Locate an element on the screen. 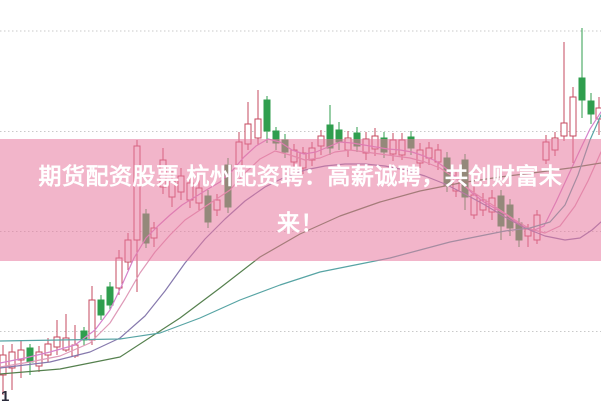 The height and width of the screenshot is (405, 601). partial-axis-label: 1 is located at coordinates (5, 396).